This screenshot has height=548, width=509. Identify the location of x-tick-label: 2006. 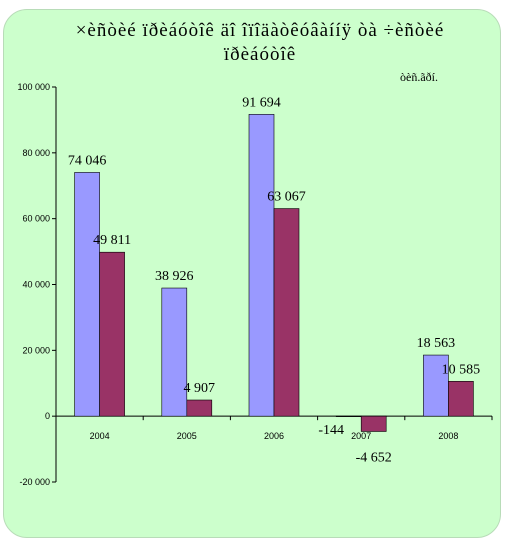
(274, 436).